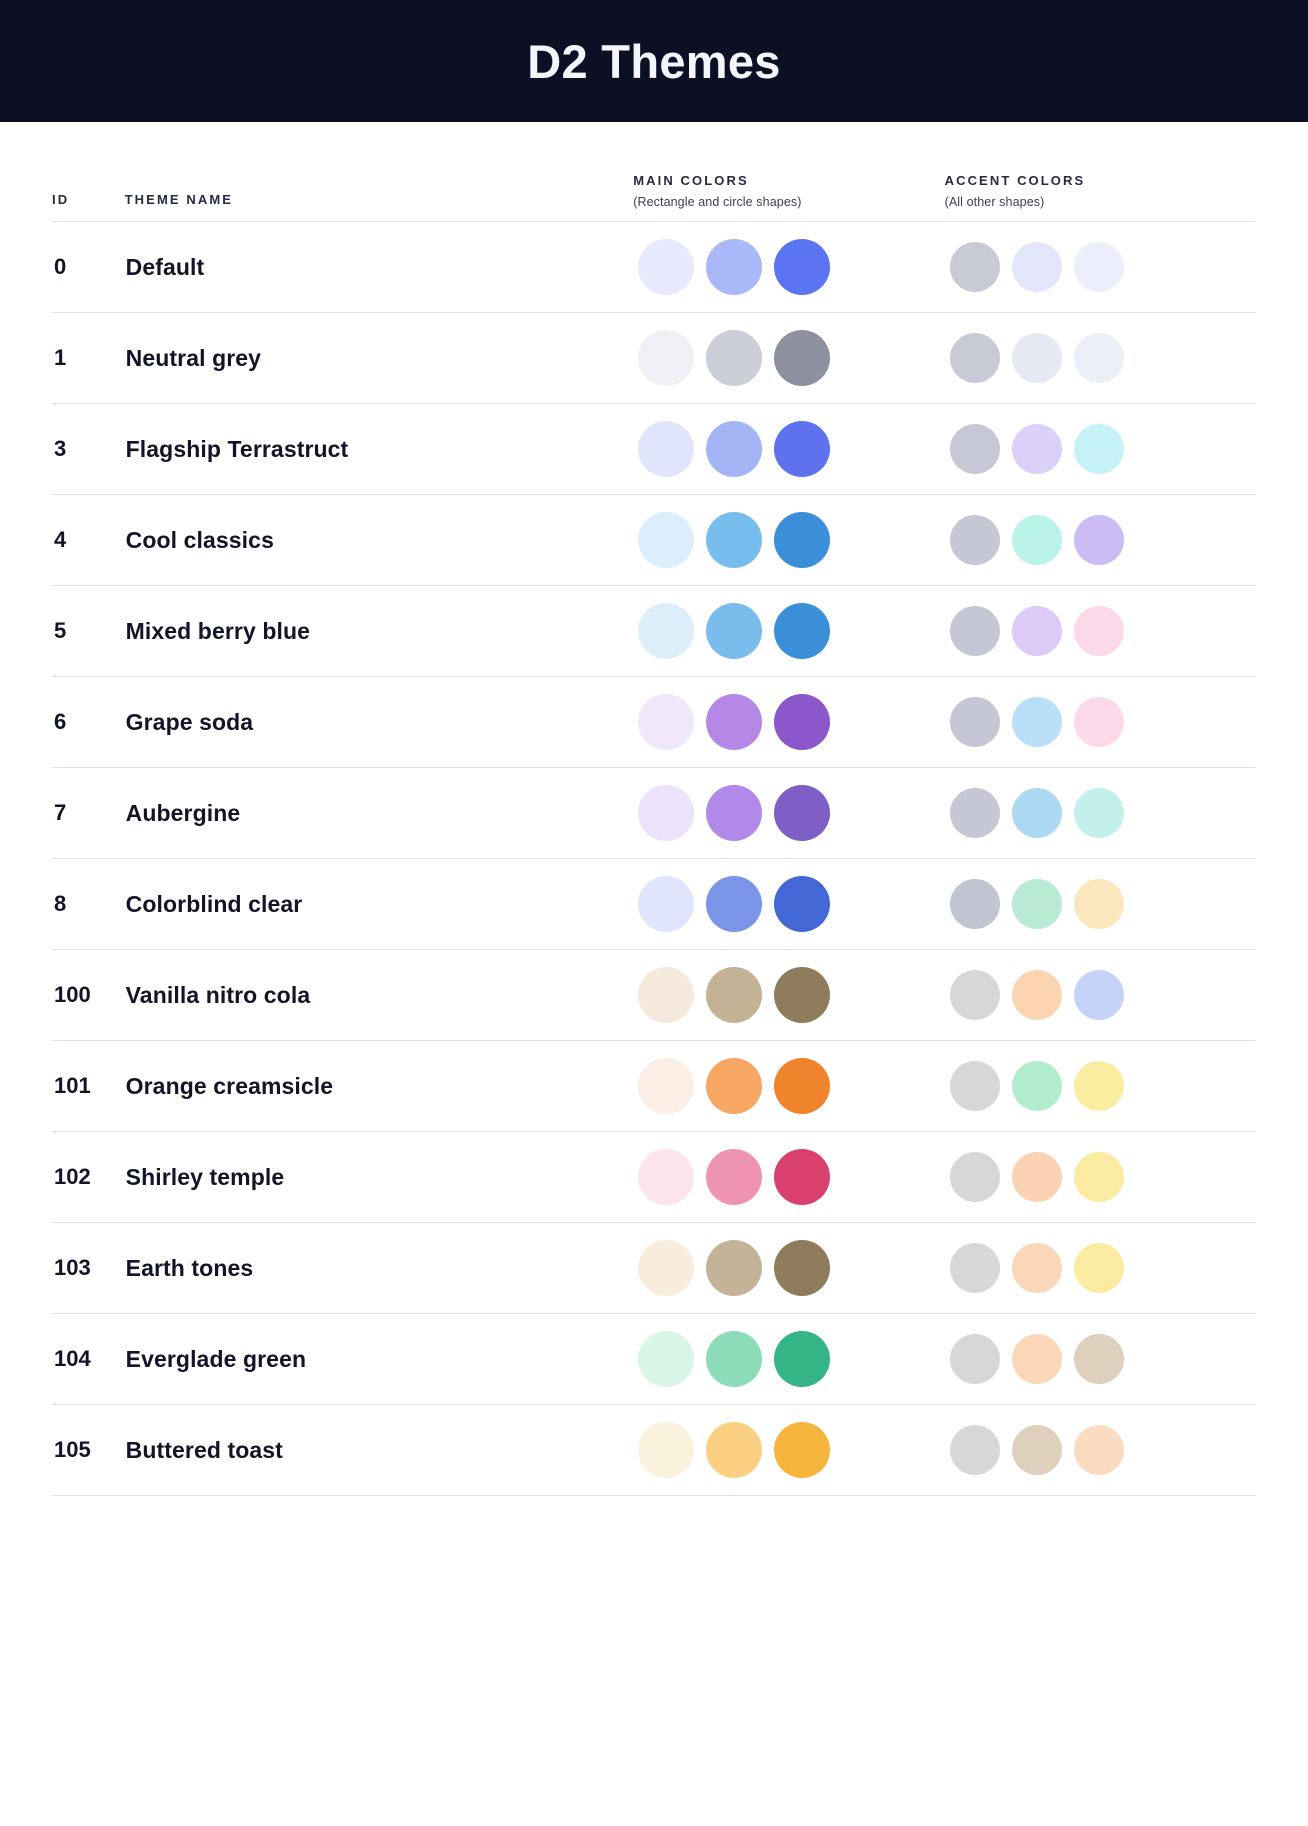  I want to click on theme-id: 1, so click(88, 358).